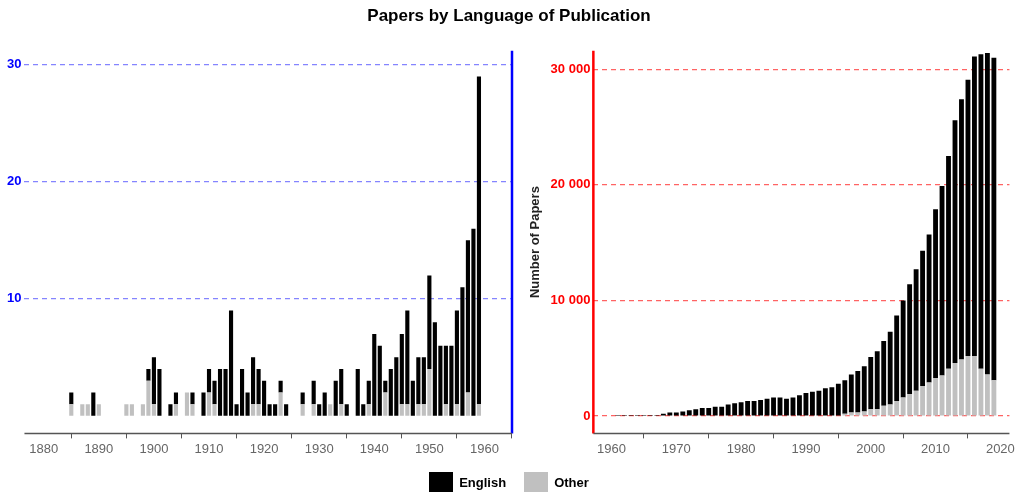 Image resolution: width=1018 pixels, height=500 pixels. What do you see at coordinates (570, 184) in the screenshot?
I see `y-tick-label: 20 000` at bounding box center [570, 184].